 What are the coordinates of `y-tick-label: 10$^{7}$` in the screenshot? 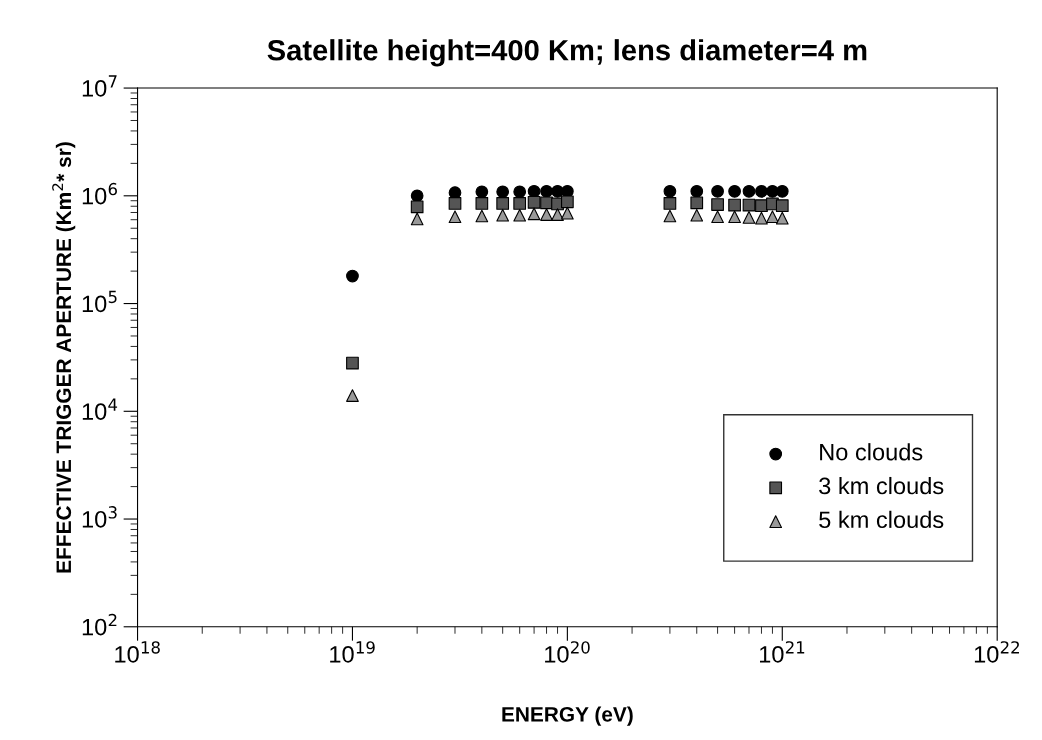 It's located at (99, 86).